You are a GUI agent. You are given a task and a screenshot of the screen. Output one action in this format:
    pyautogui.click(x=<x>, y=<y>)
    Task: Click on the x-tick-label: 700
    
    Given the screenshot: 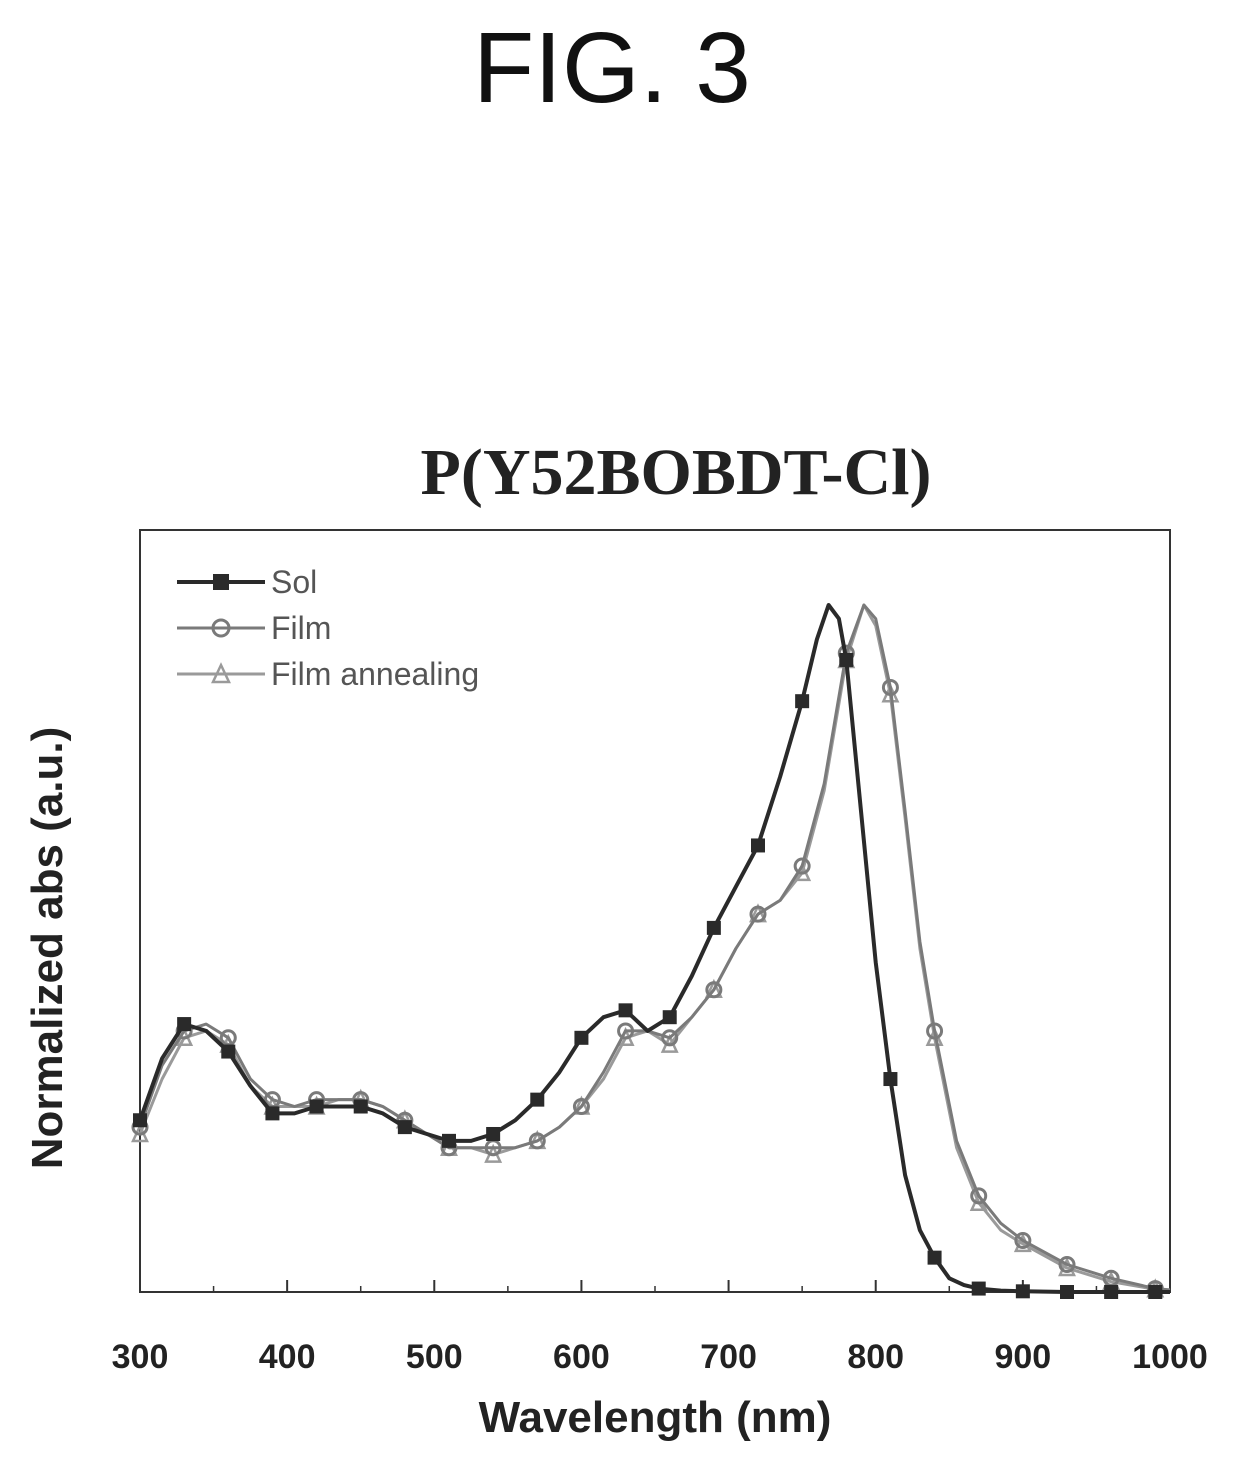 What is the action you would take?
    pyautogui.click(x=728, y=1357)
    